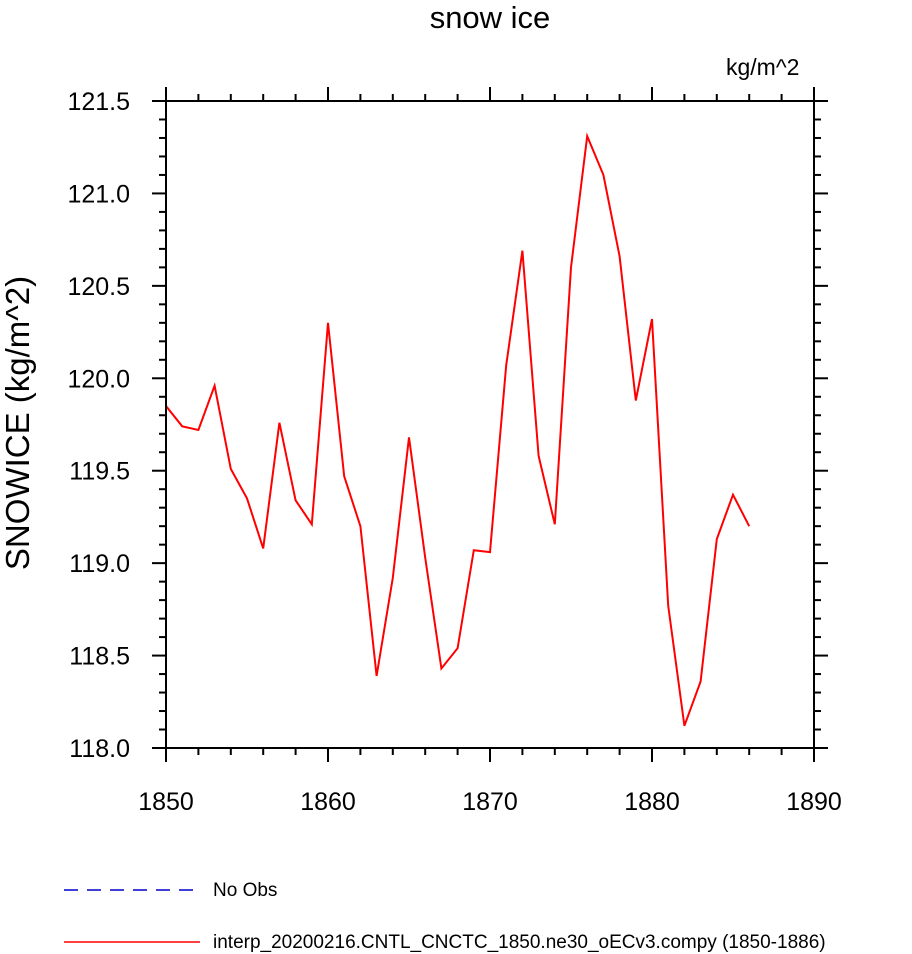 This screenshot has width=912, height=954. I want to click on x-tick-label: 1850, so click(166, 802).